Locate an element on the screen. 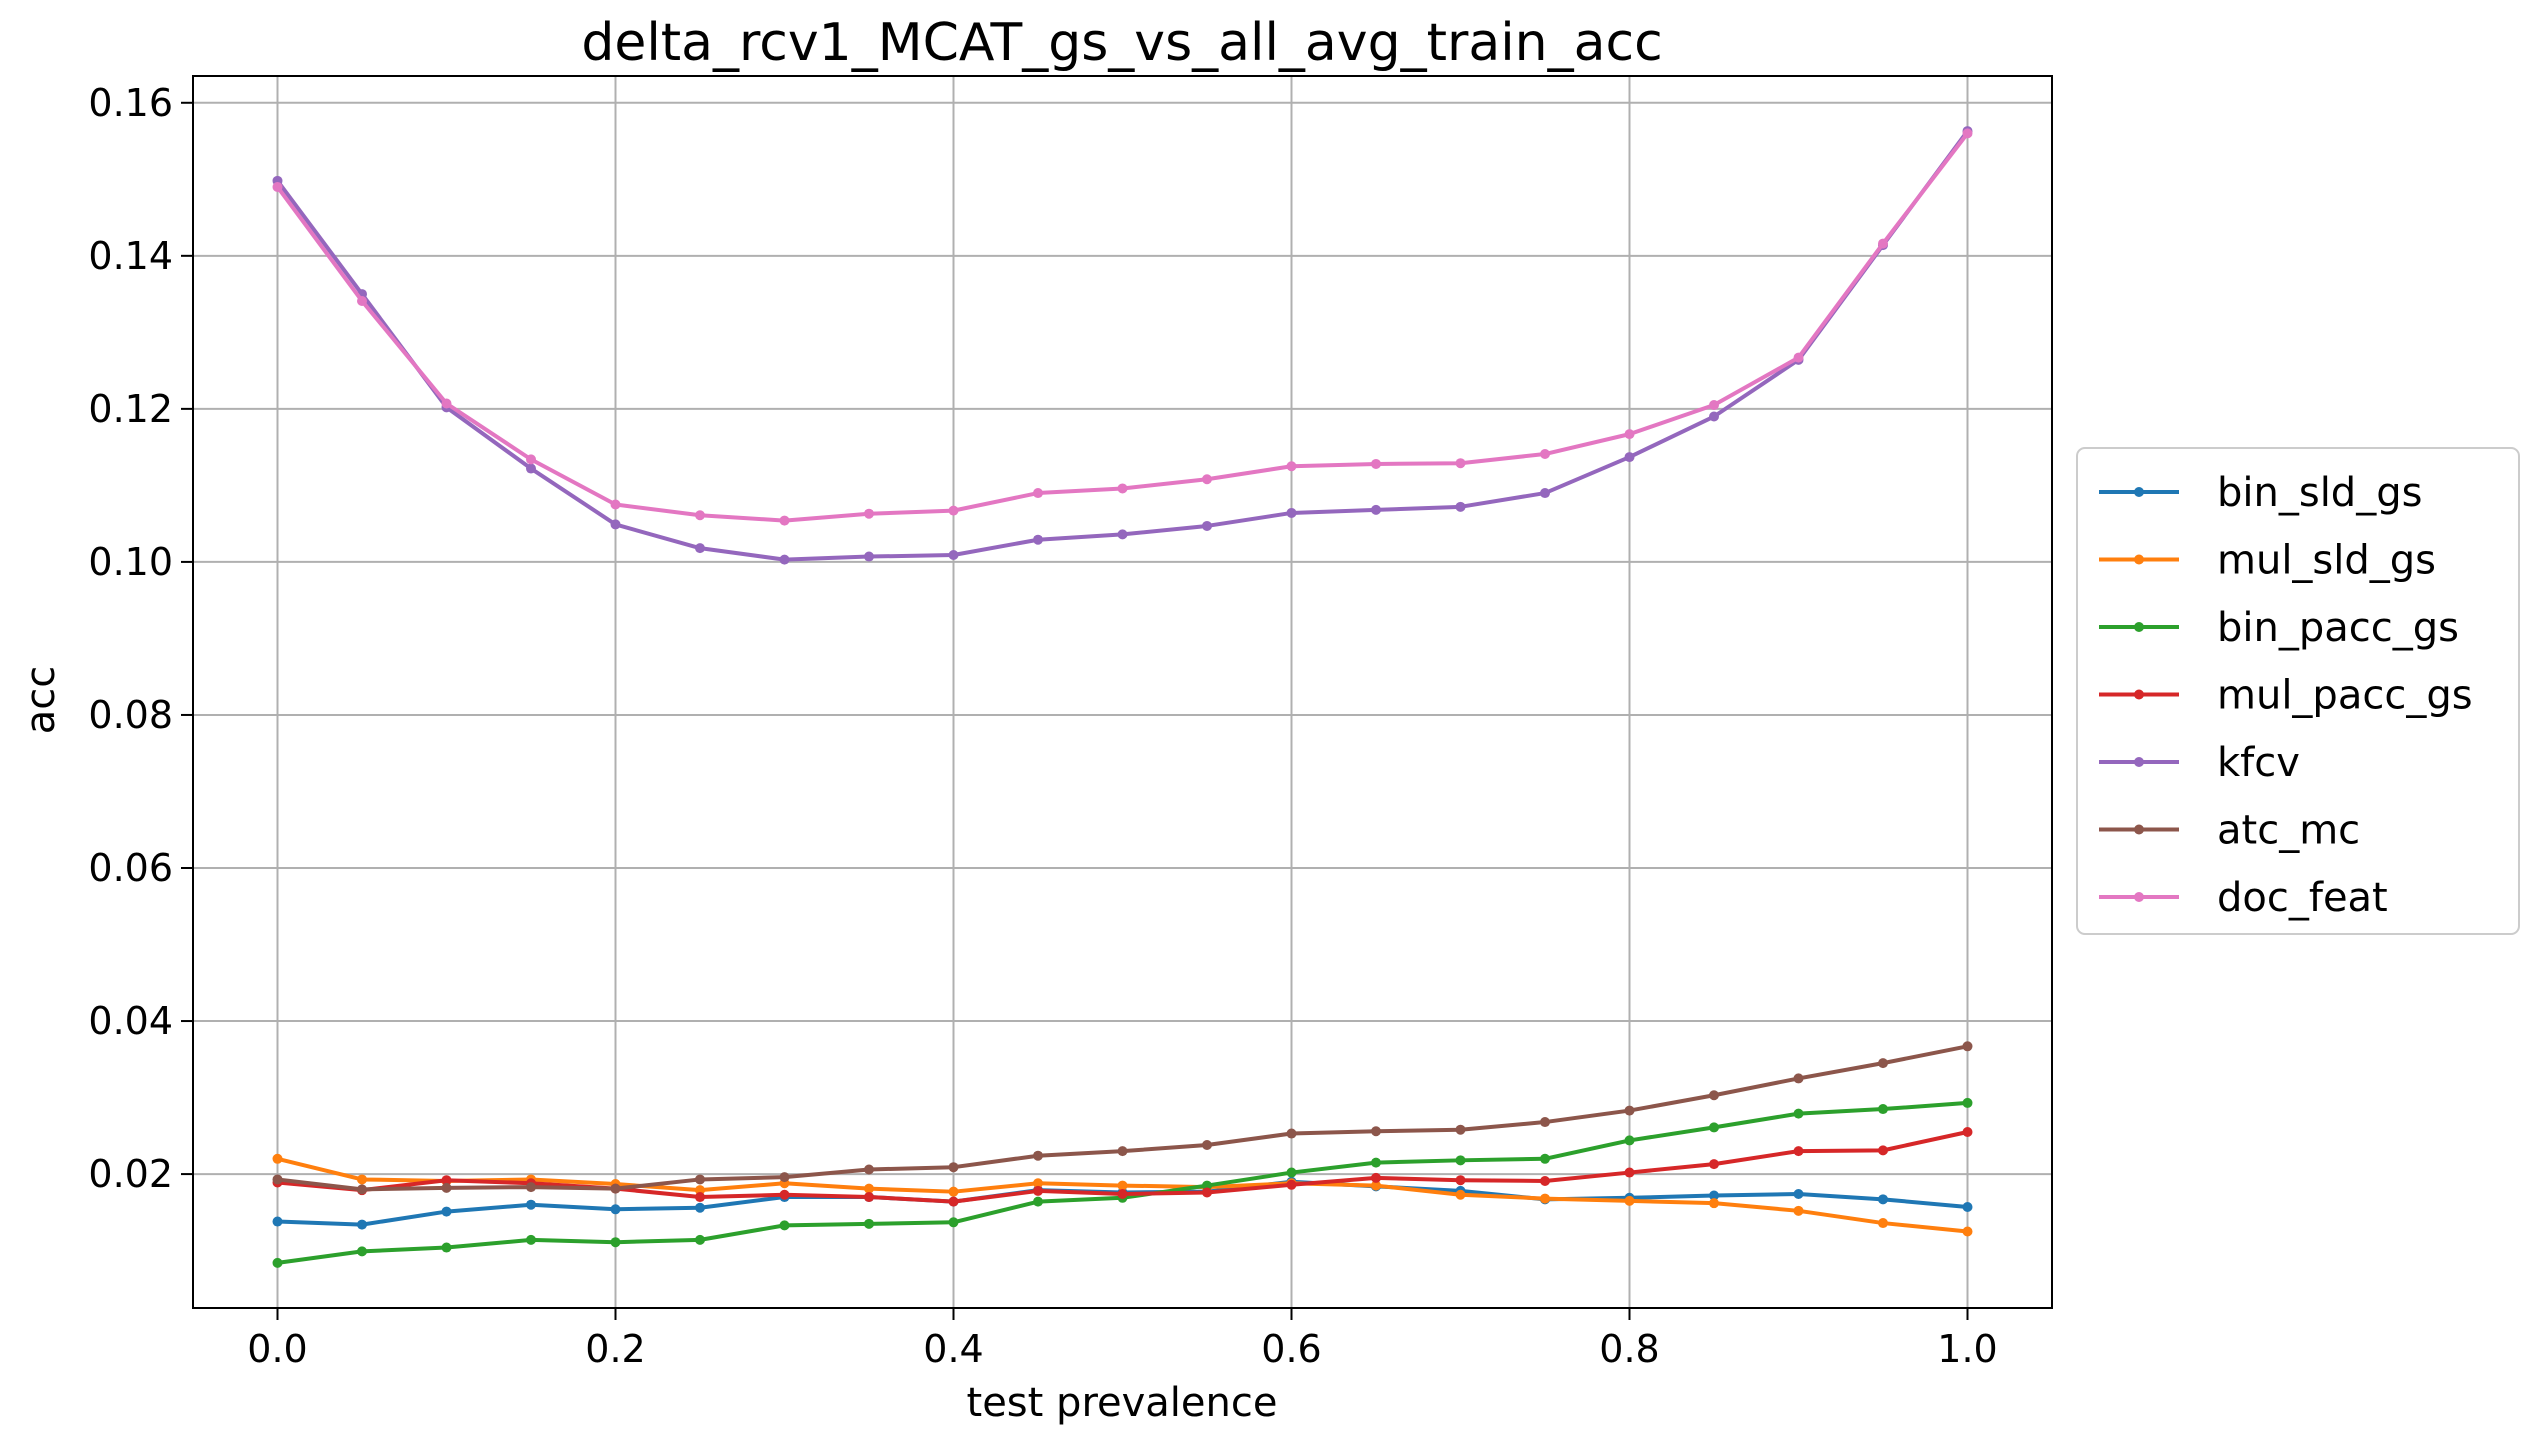 The width and height of the screenshot is (2539, 1446). legend-item-mul_pacc_gs: mul_pacc_gs is located at coordinates (2286, 696).